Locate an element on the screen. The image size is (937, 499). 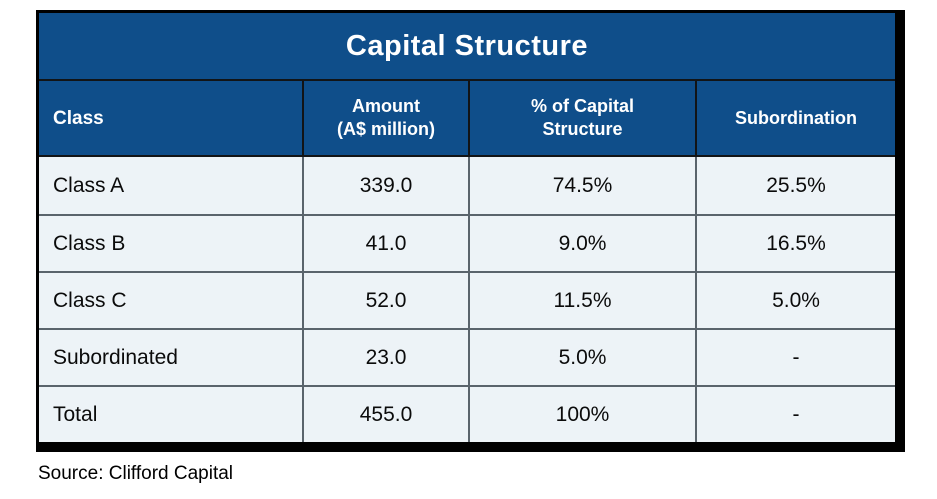
column-header-class: Class is located at coordinates (170, 118).